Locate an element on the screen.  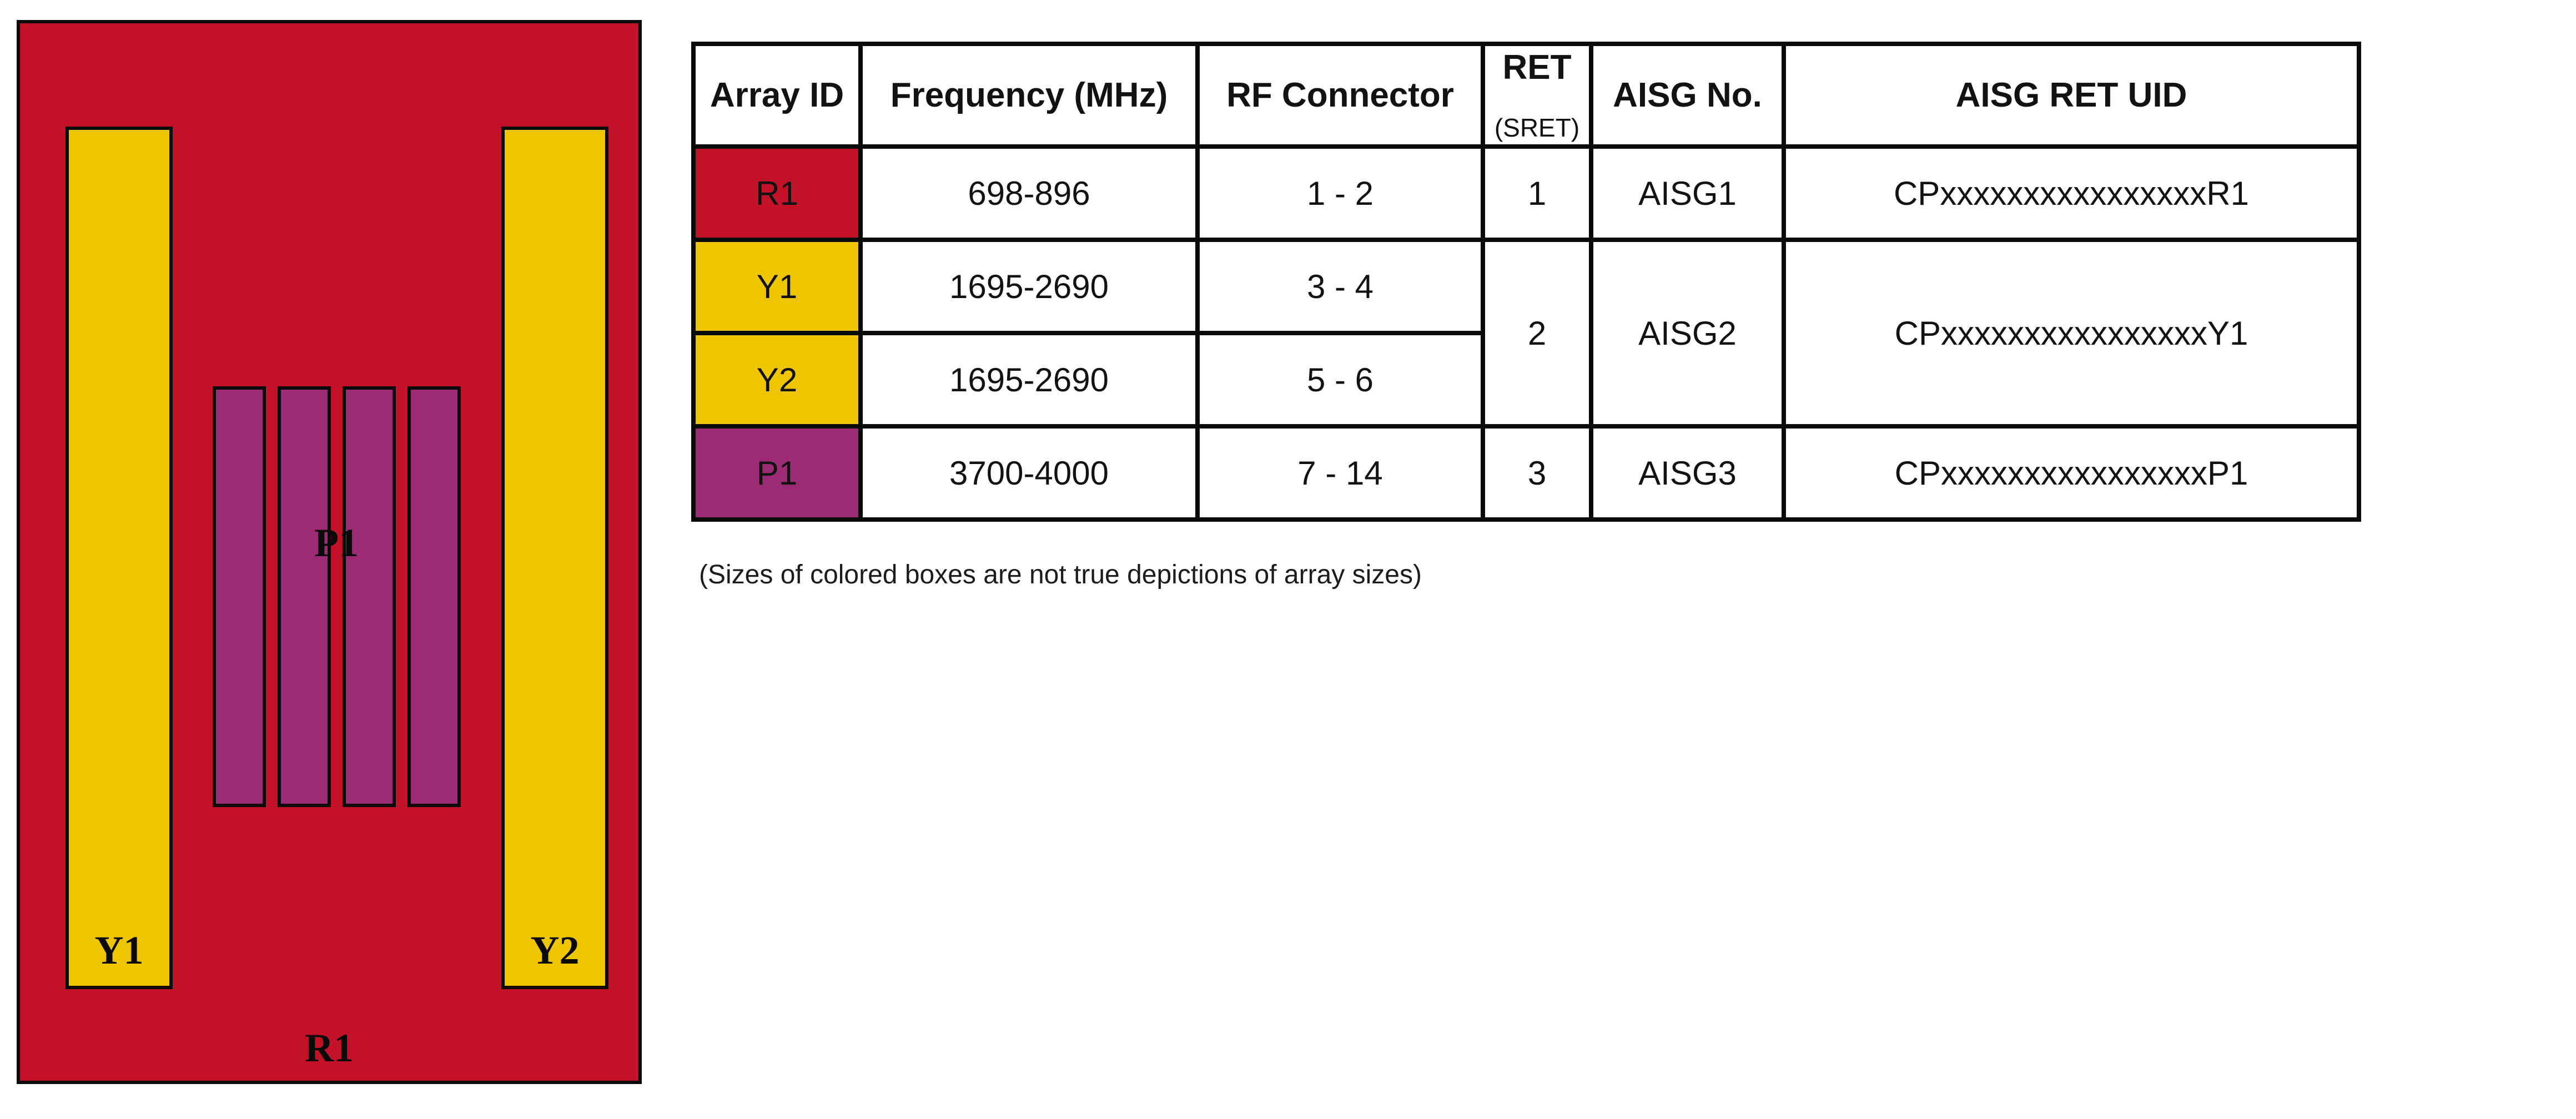
cell-r1-array-id: R1 is located at coordinates (777, 193).